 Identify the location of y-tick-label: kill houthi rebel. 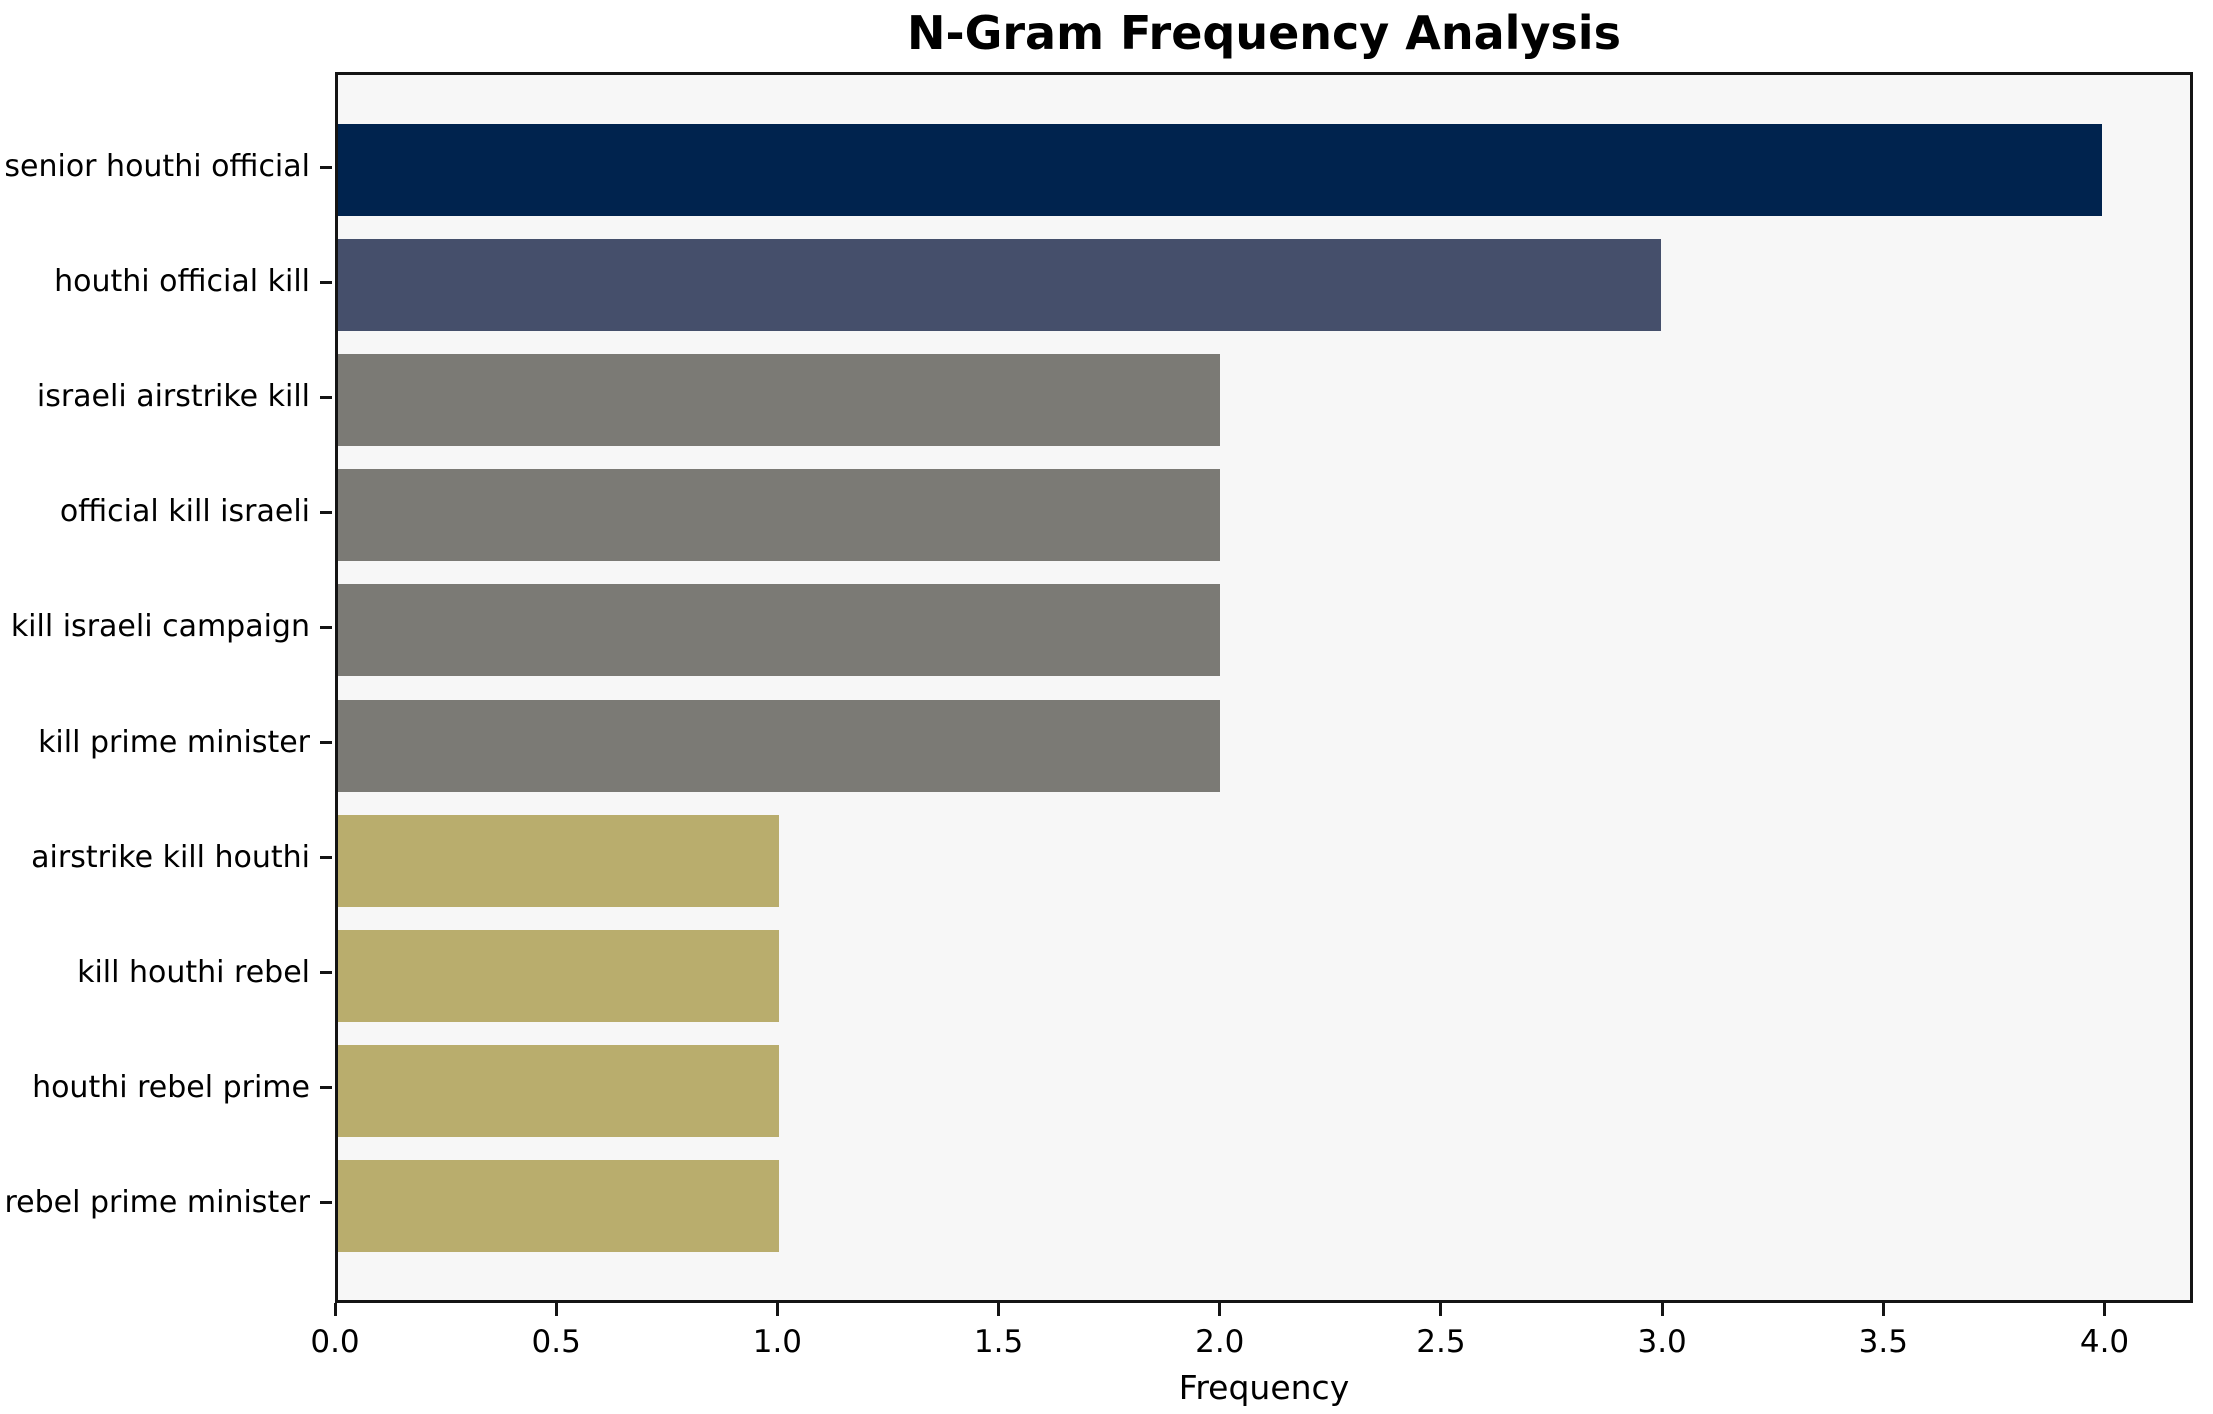
(193, 972).